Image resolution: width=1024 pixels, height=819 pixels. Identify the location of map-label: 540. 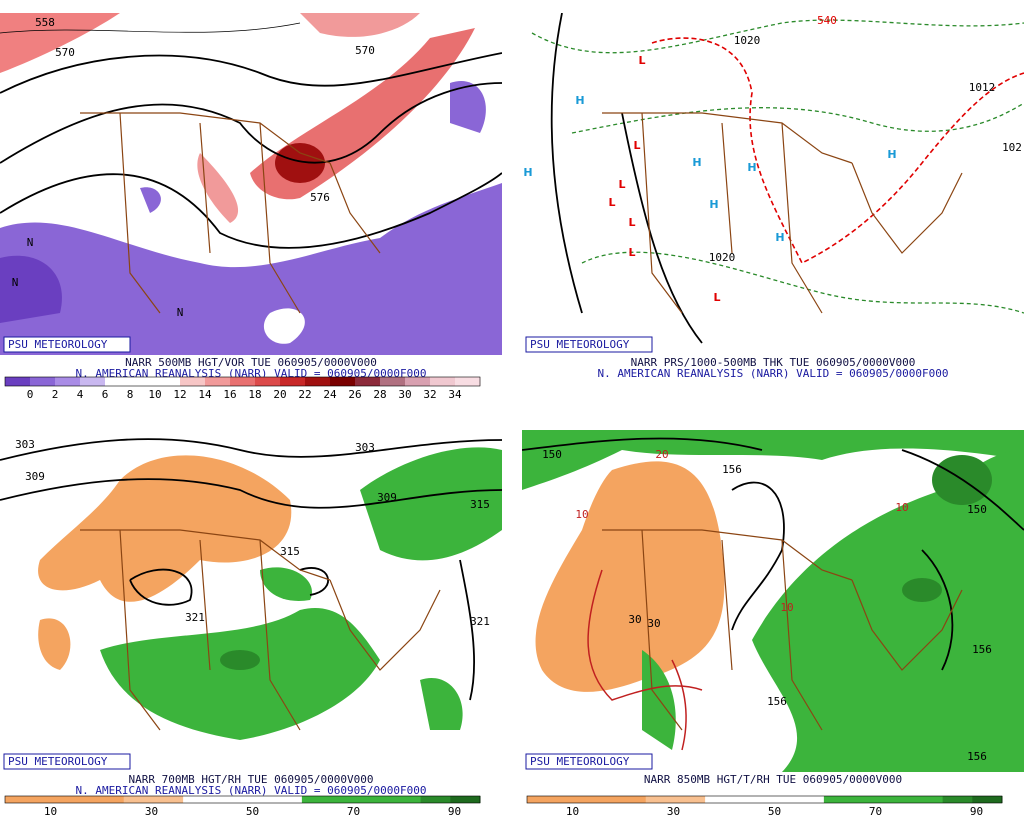
(827, 20).